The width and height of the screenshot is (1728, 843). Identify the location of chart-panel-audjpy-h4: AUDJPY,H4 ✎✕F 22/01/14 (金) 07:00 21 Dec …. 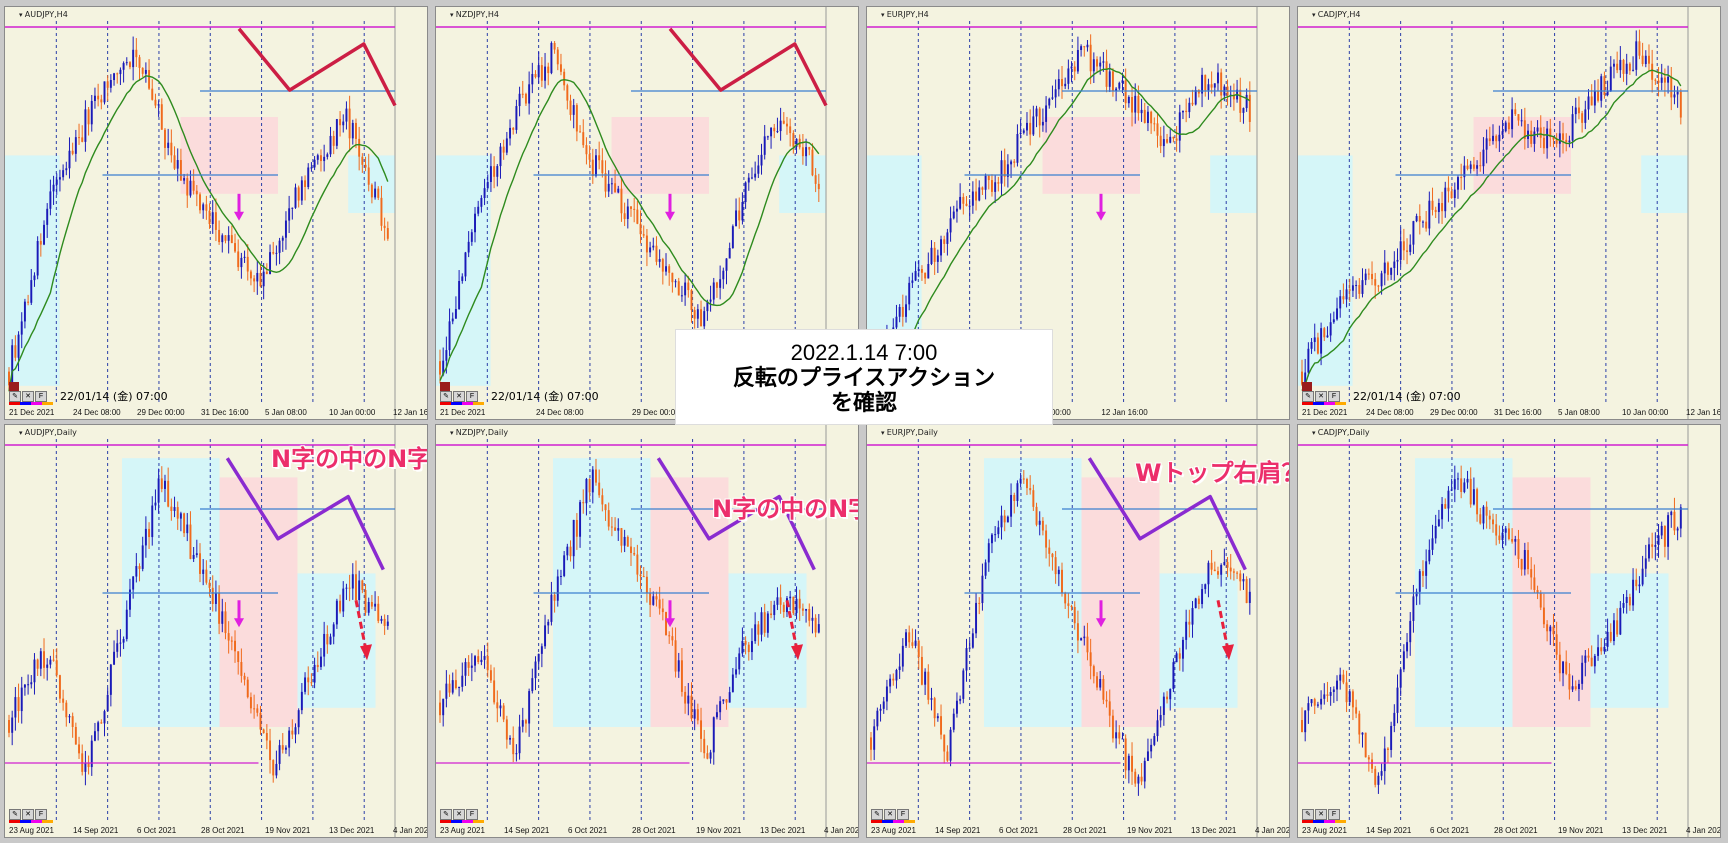
(216, 213).